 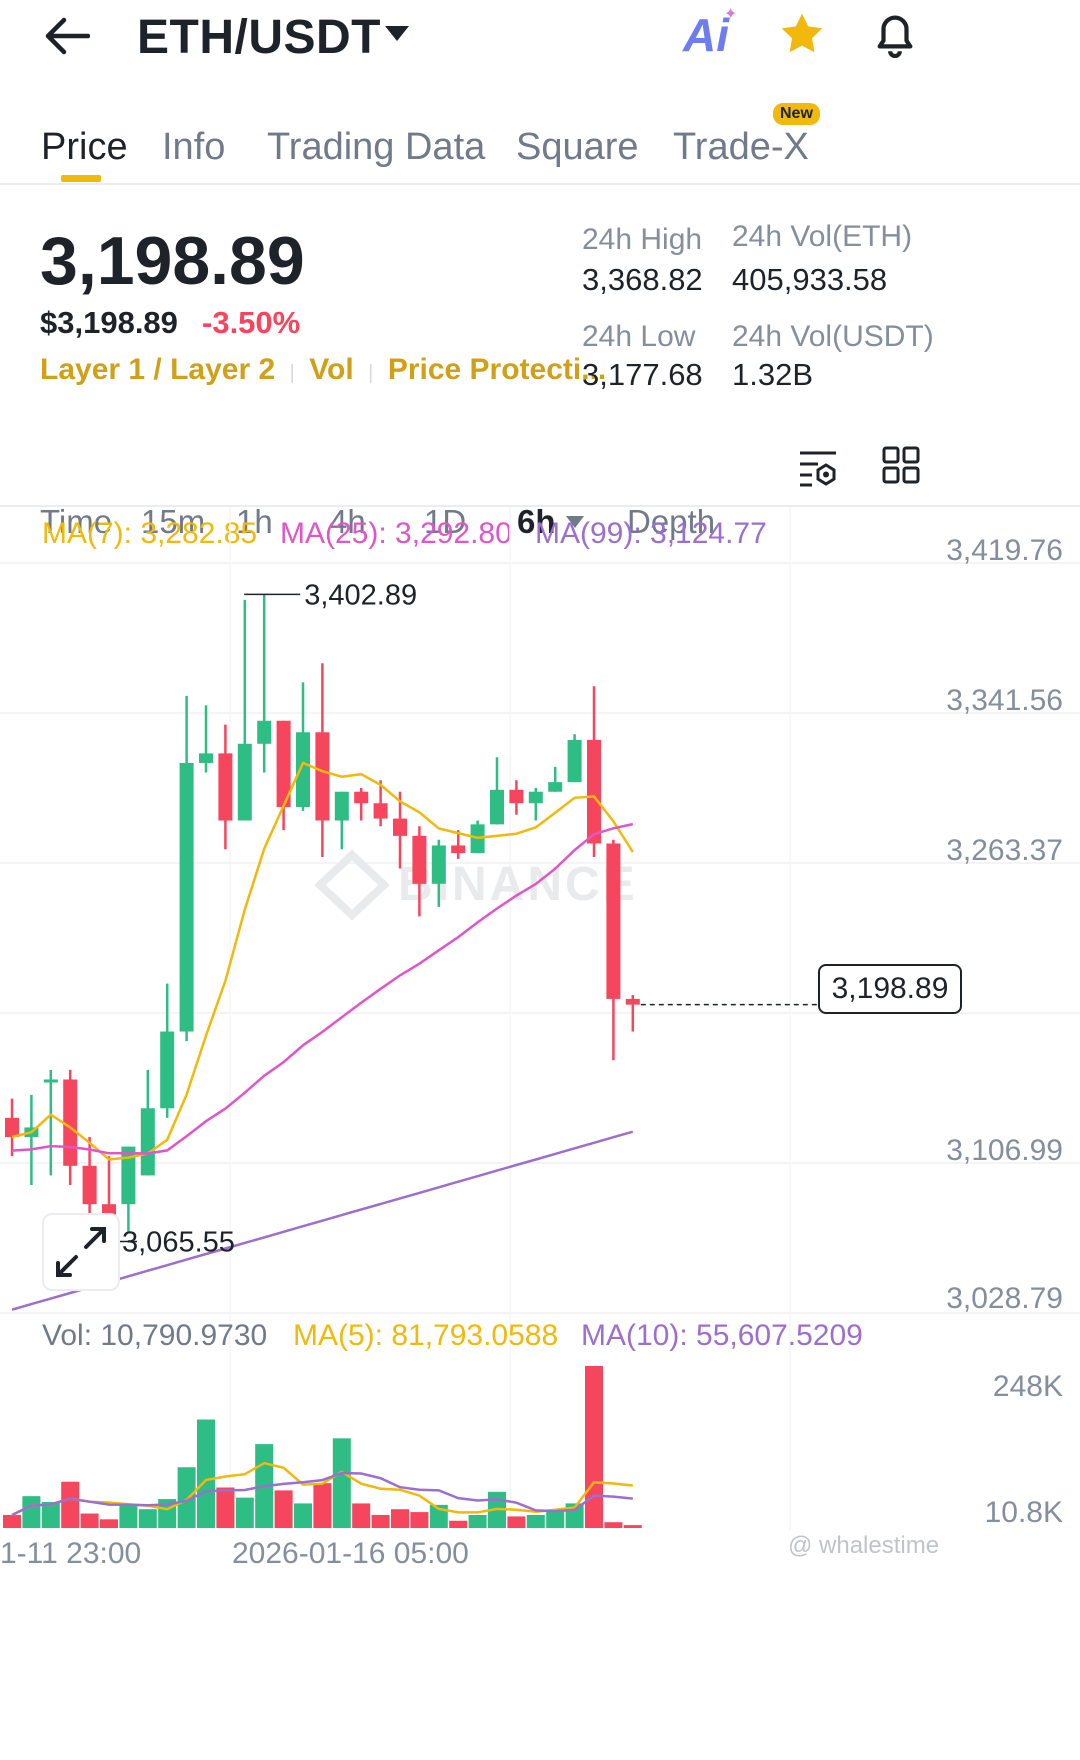 I want to click on x-axis-label-left: 1-11 23:00, so click(x=71, y=1553).